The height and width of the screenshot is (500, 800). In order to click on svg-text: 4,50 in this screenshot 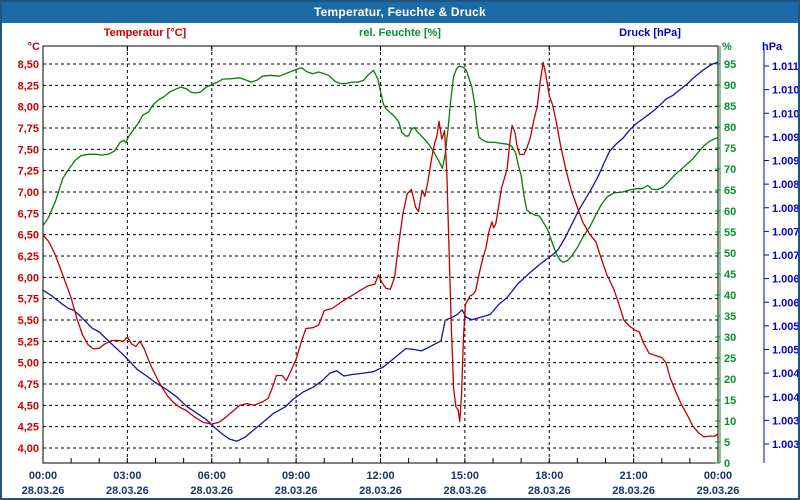, I will do `click(28, 406)`.